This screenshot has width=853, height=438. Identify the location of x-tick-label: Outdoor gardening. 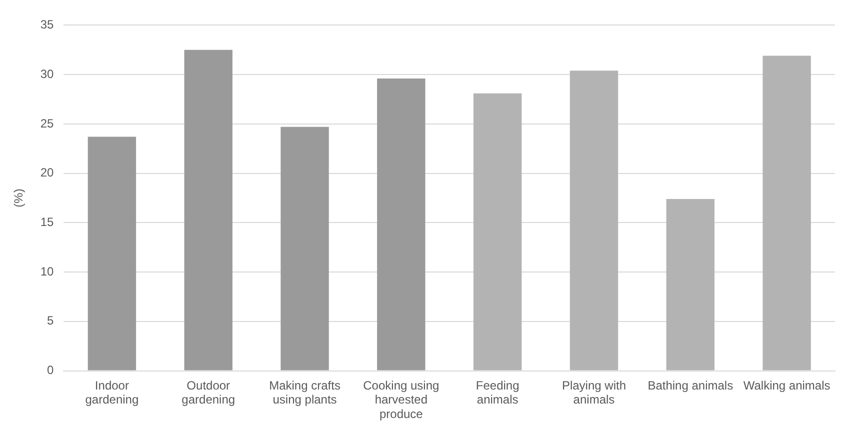
(209, 392).